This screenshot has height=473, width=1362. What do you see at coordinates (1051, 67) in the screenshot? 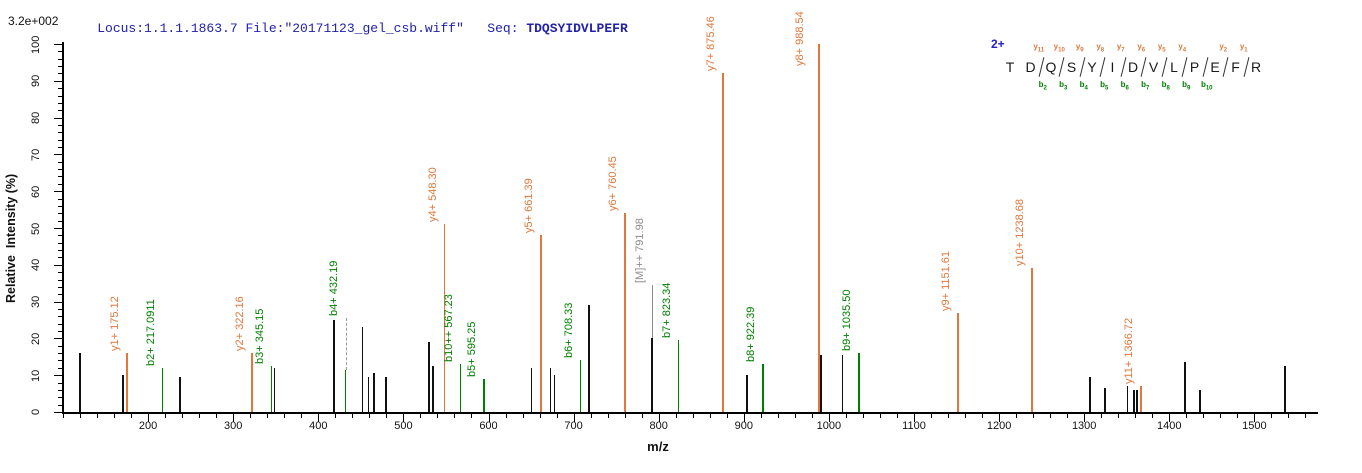
I see `residue-letter: Q` at bounding box center [1051, 67].